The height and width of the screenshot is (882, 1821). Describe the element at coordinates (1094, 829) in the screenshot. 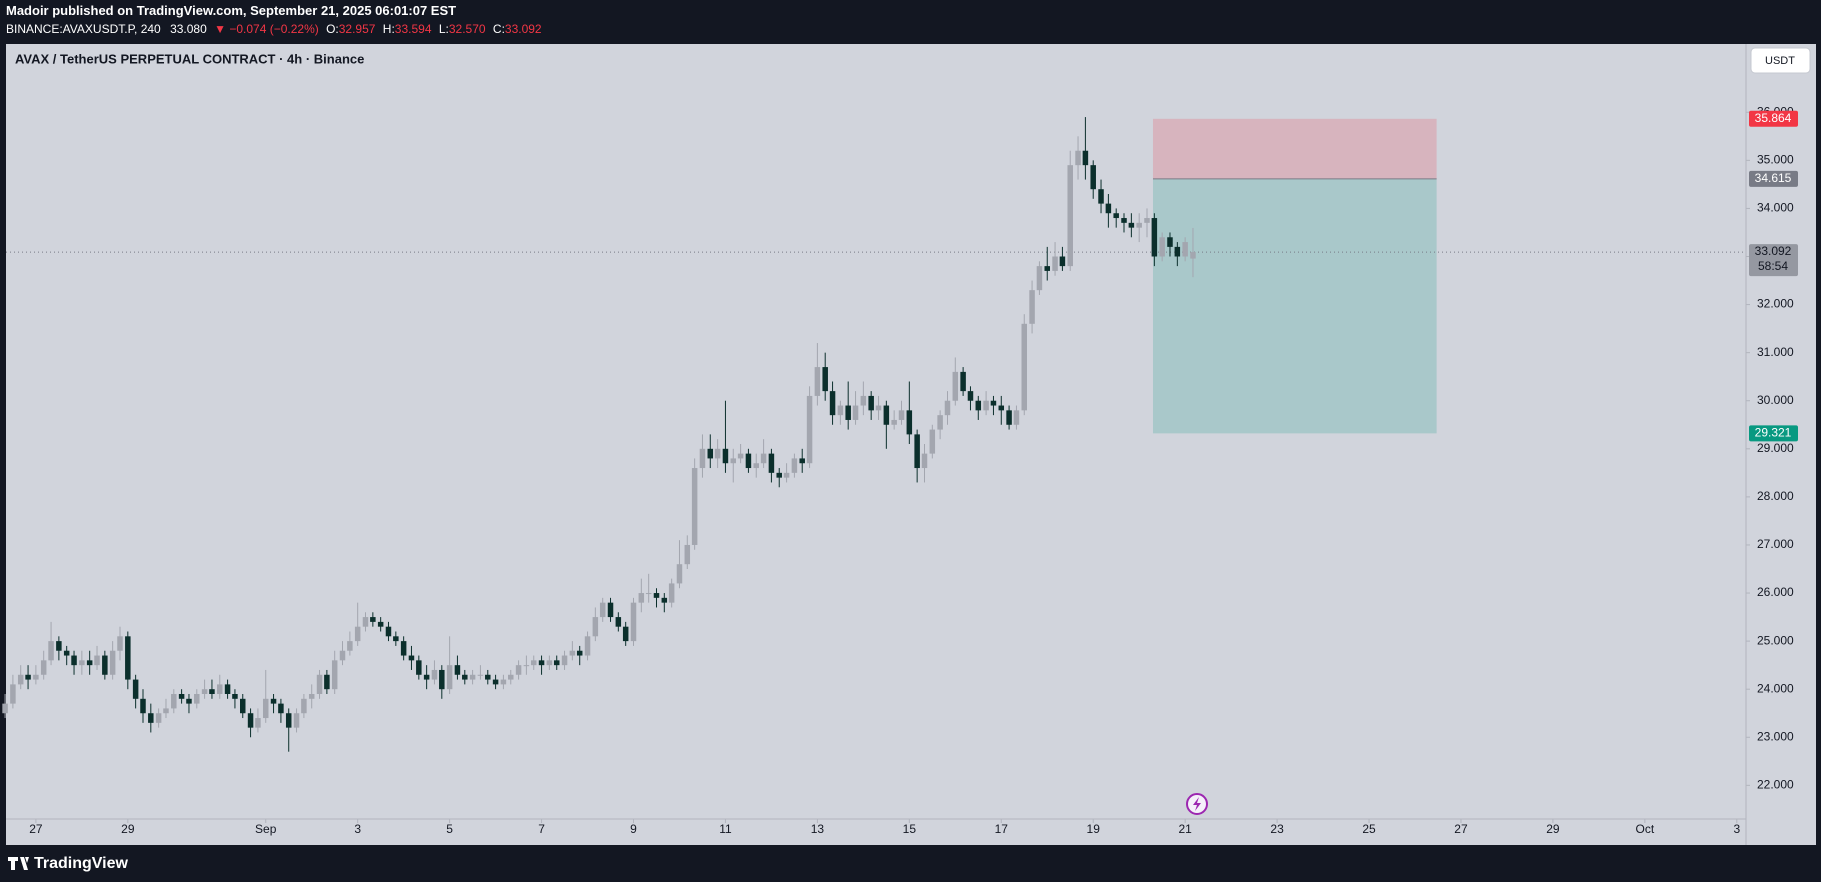

I see `x-tick-label: 19` at that location.